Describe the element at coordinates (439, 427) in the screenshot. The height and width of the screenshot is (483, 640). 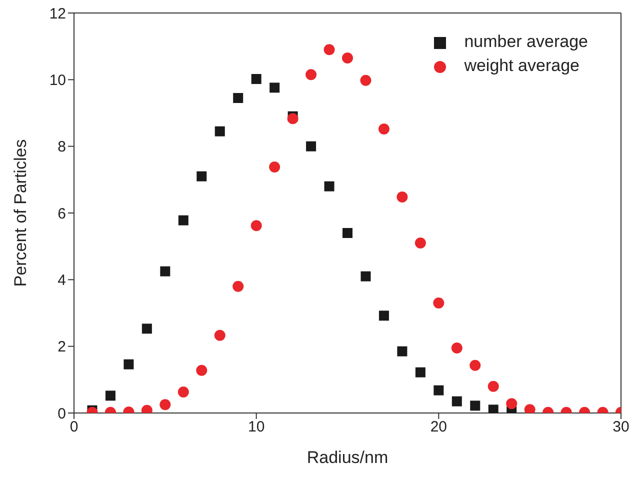
I see `x-tick-label: 20` at that location.